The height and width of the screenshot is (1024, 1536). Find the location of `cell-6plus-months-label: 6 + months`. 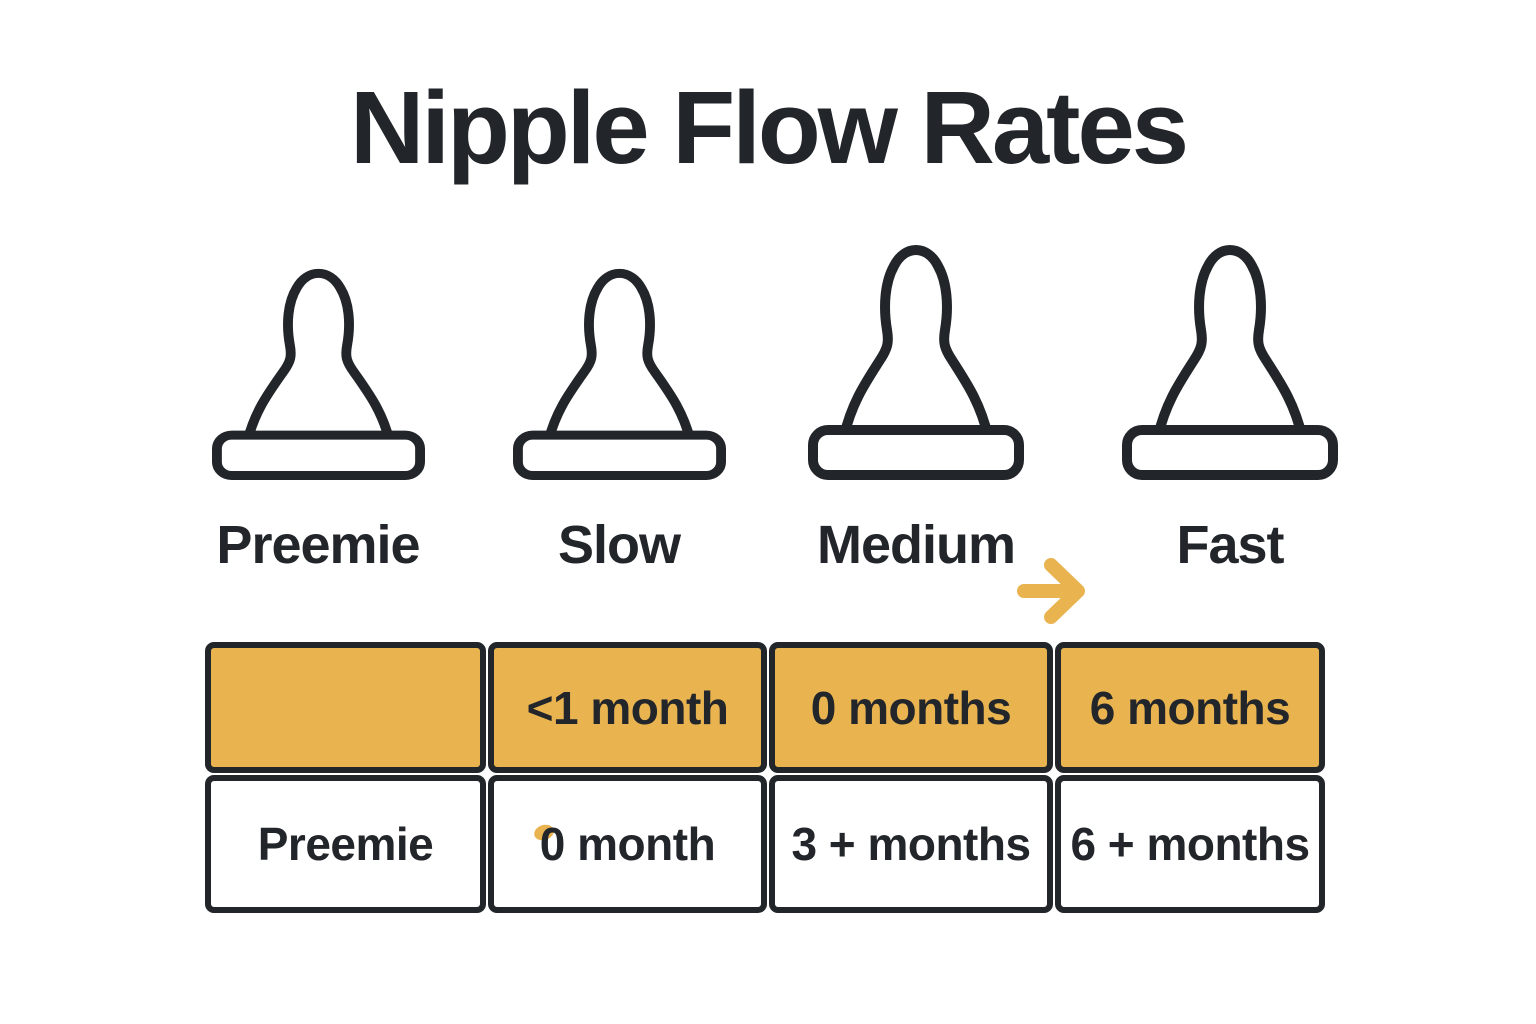

cell-6plus-months-label: 6 + months is located at coordinates (1190, 844).